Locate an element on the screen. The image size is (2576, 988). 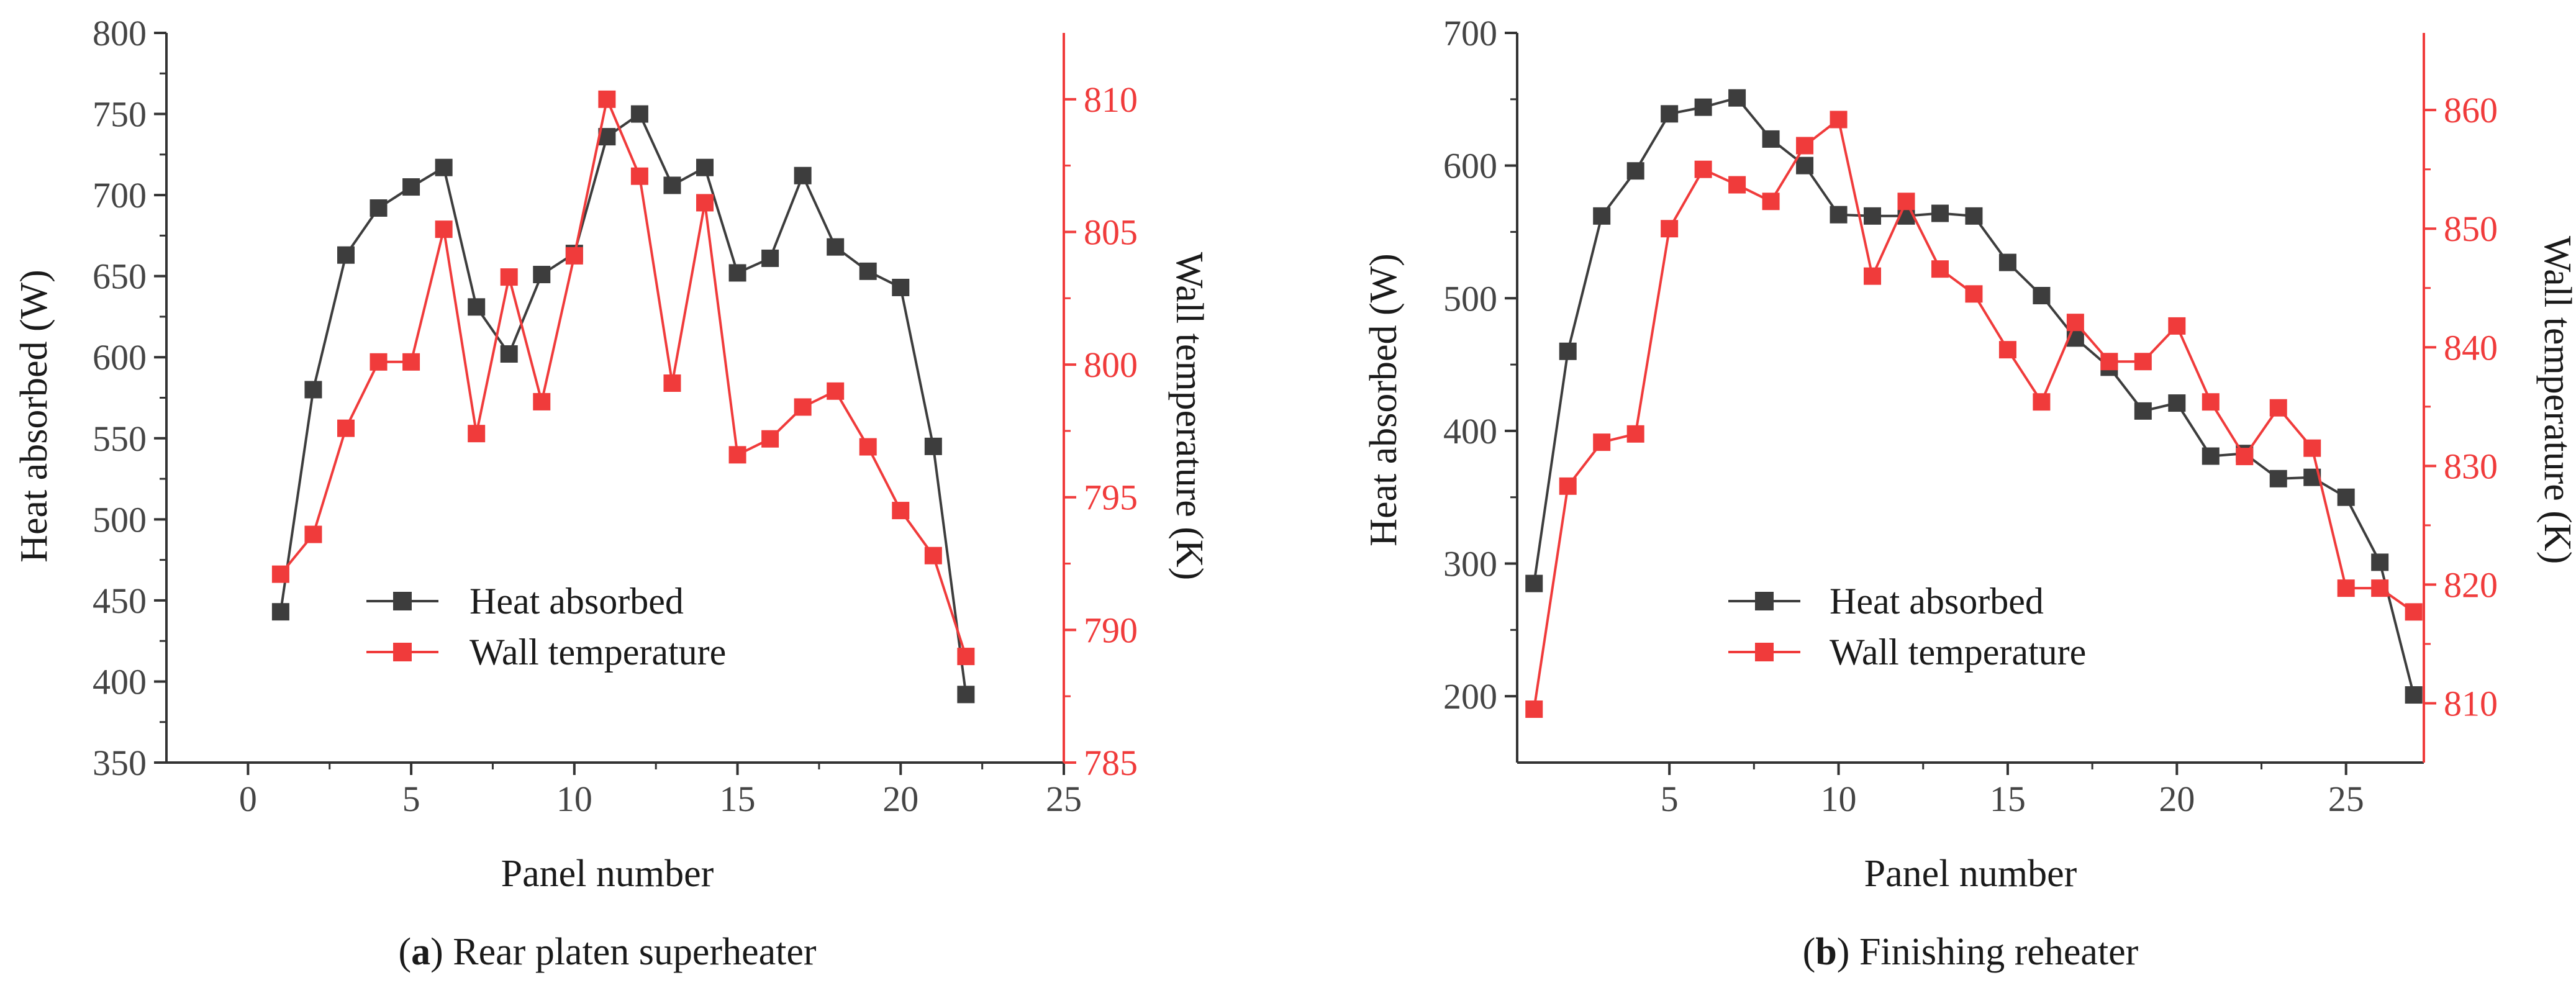
panel-b-x-axis-label: Panel number is located at coordinates (1970, 874).